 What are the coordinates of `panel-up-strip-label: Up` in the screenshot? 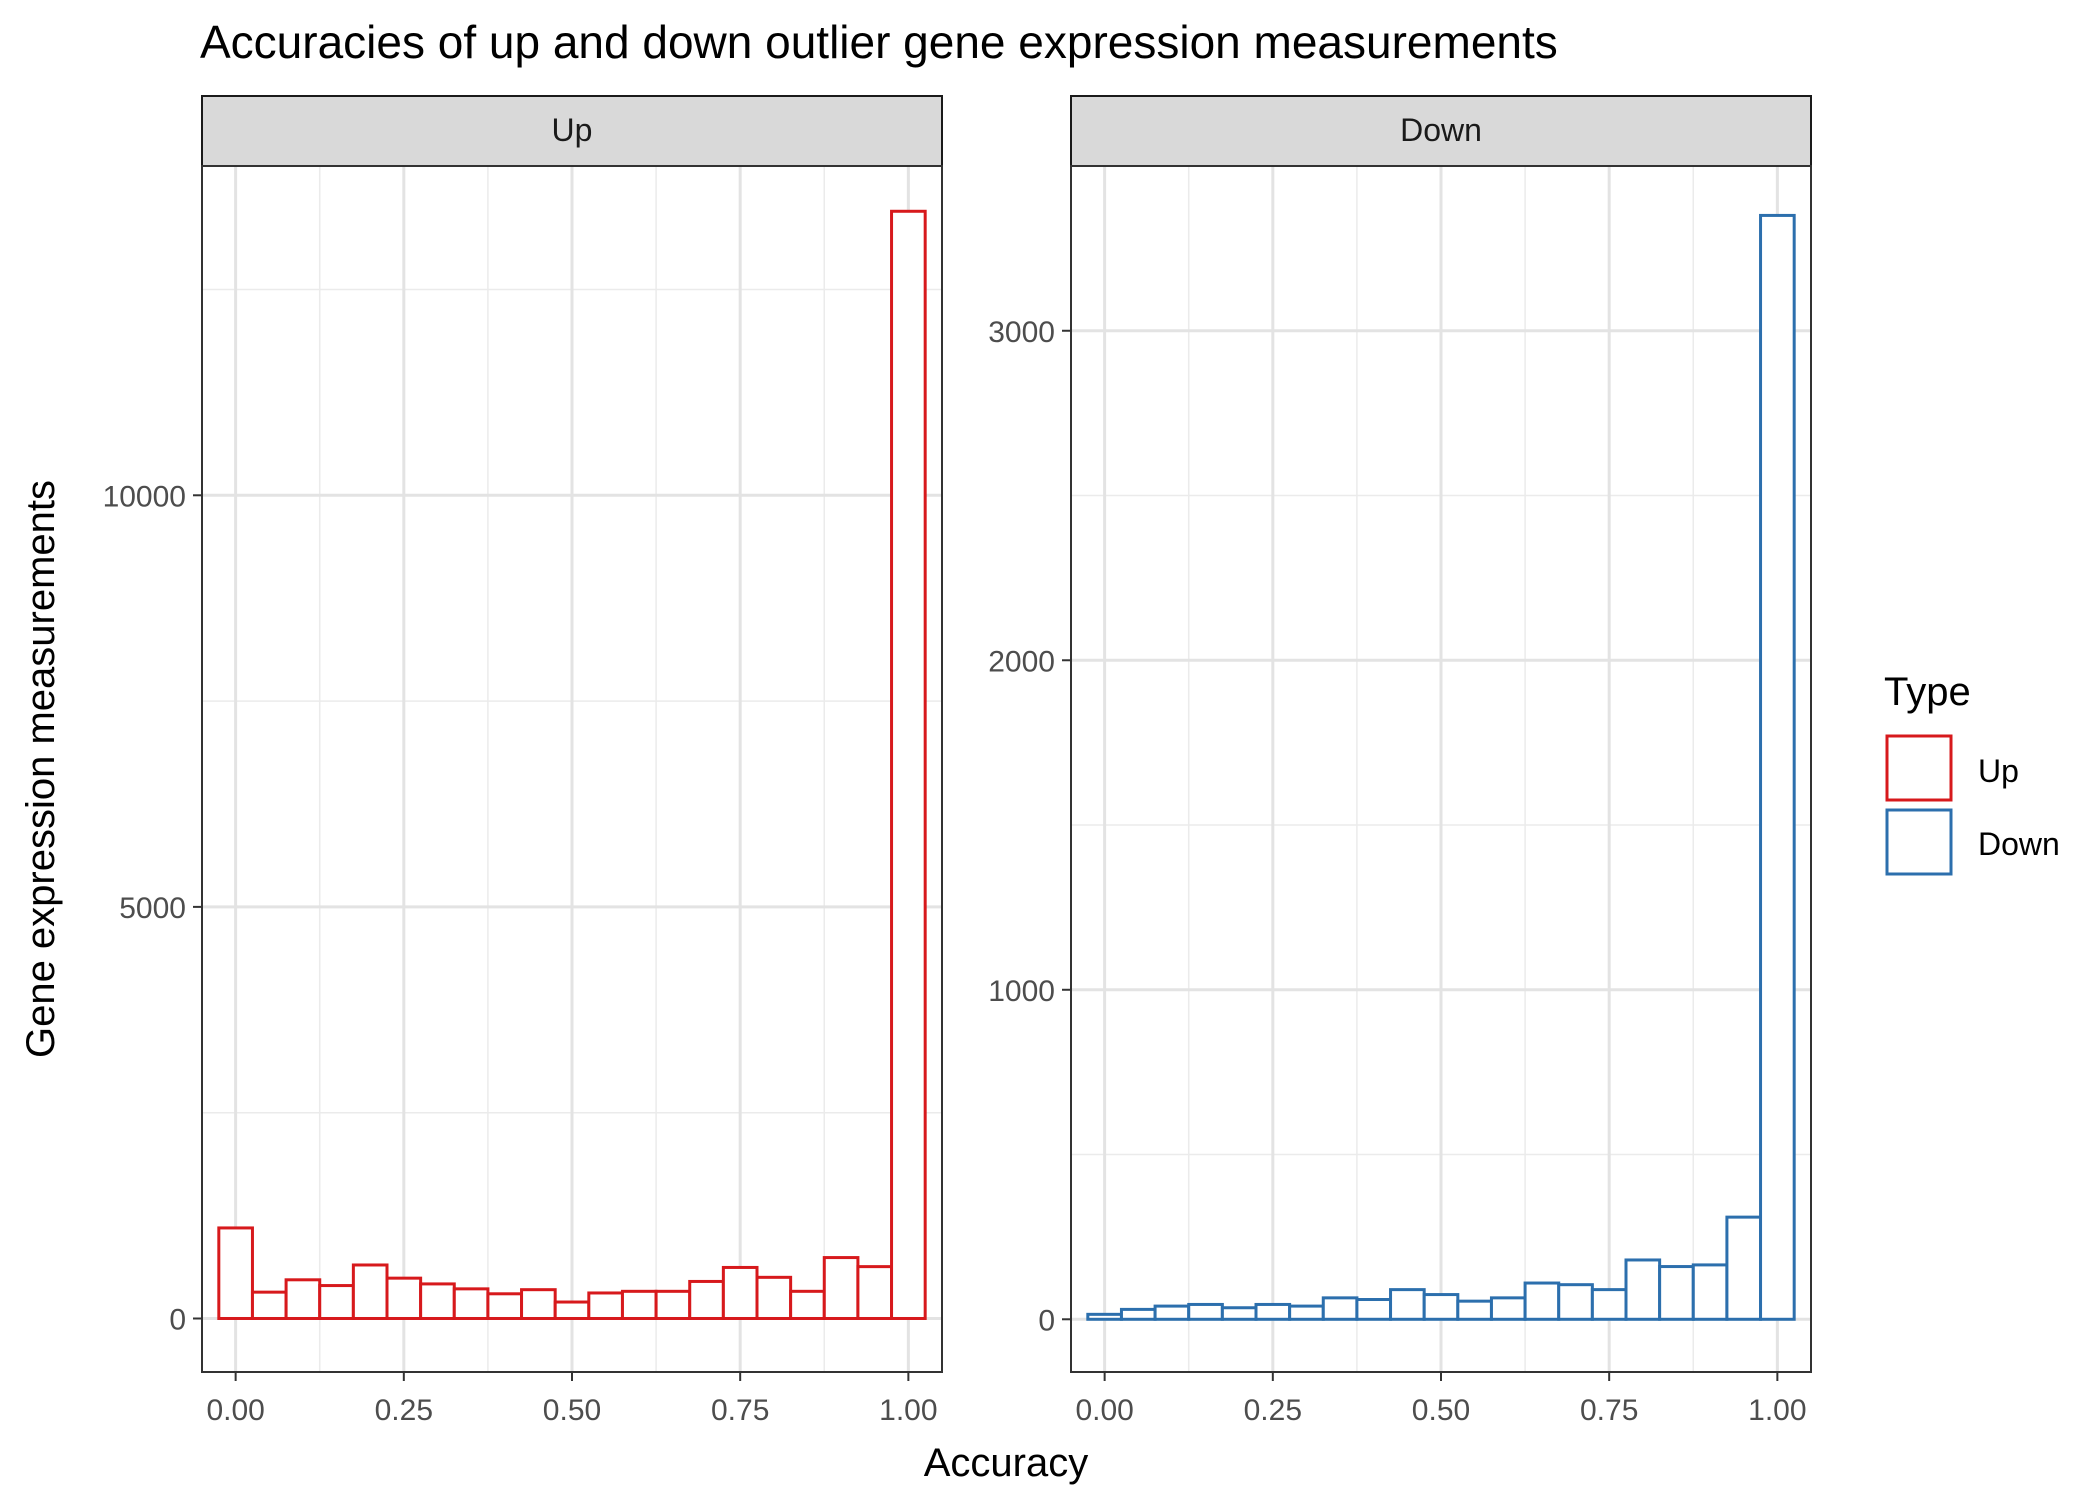 It's located at (572, 130).